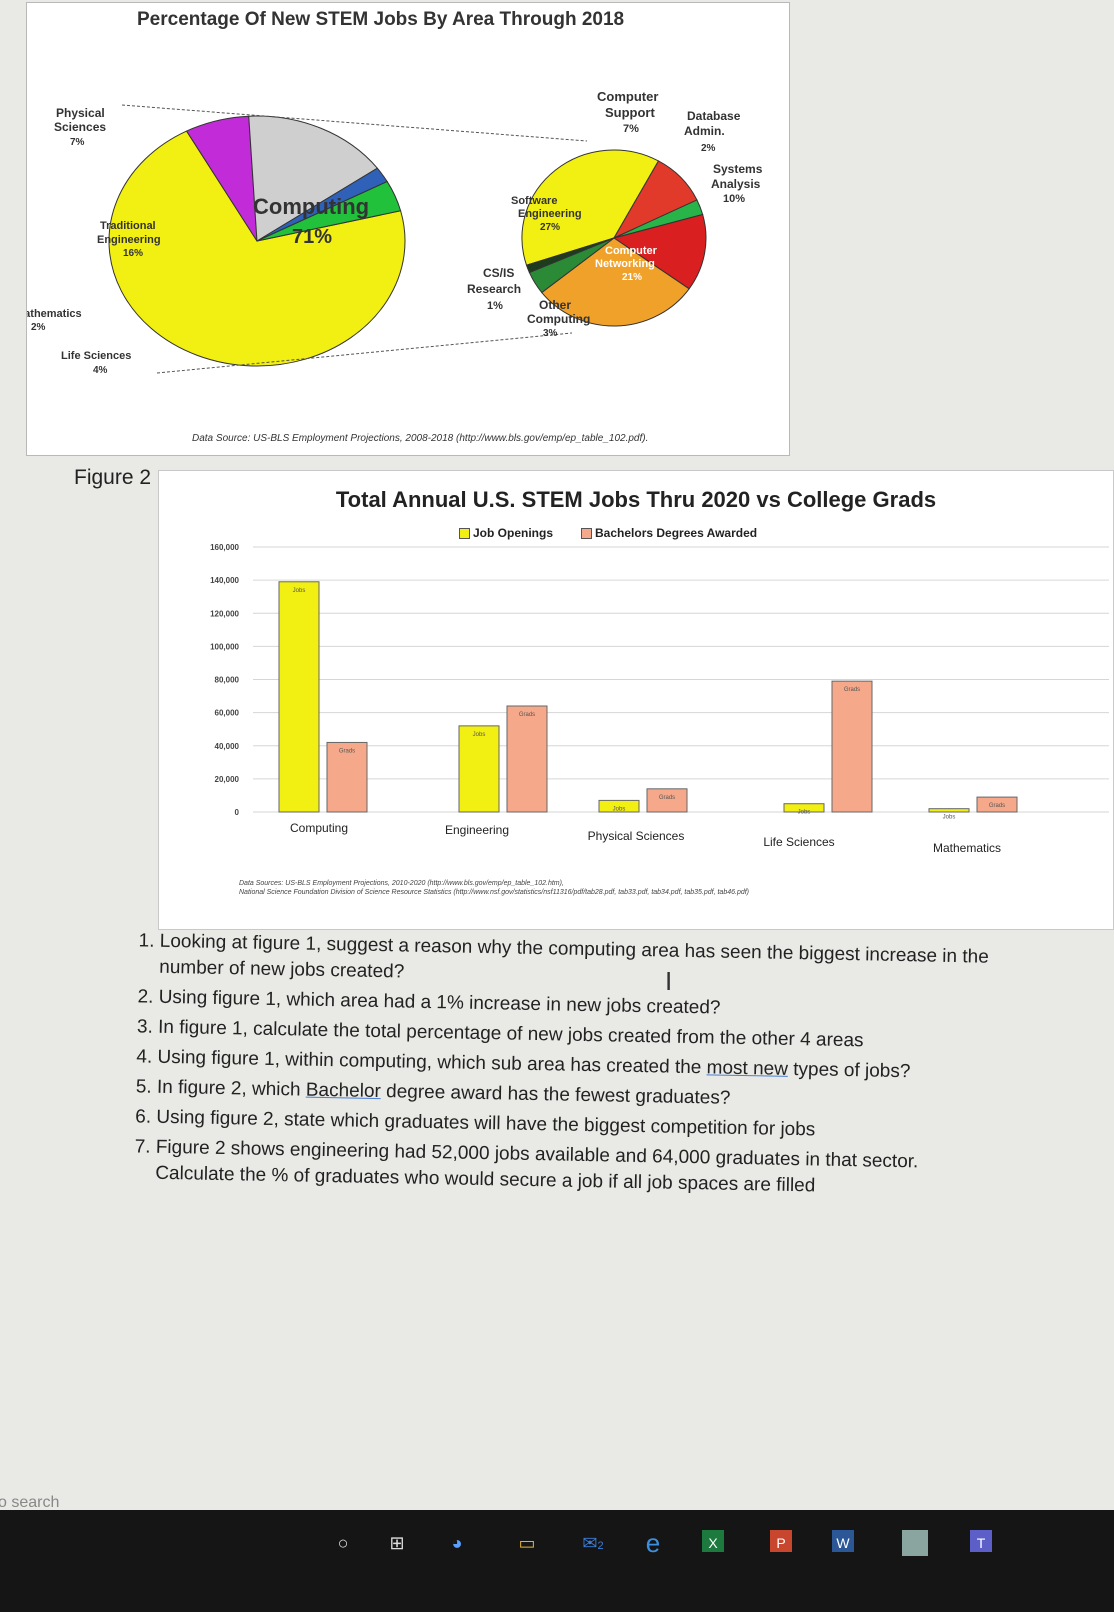  Describe the element at coordinates (257, 248) in the screenshot. I see `main-slice-computing` at that location.